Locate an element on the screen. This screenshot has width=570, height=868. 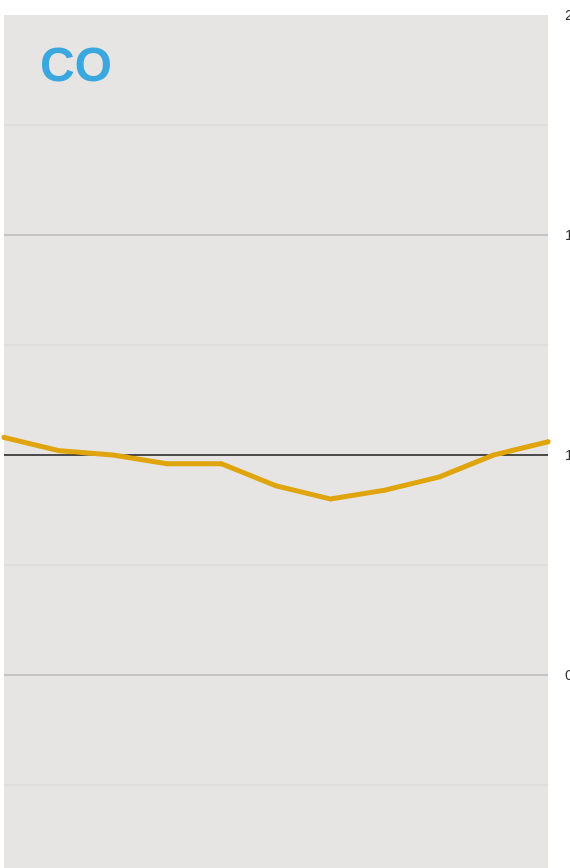
y-tick-label: 2 is located at coordinates (567, 15).